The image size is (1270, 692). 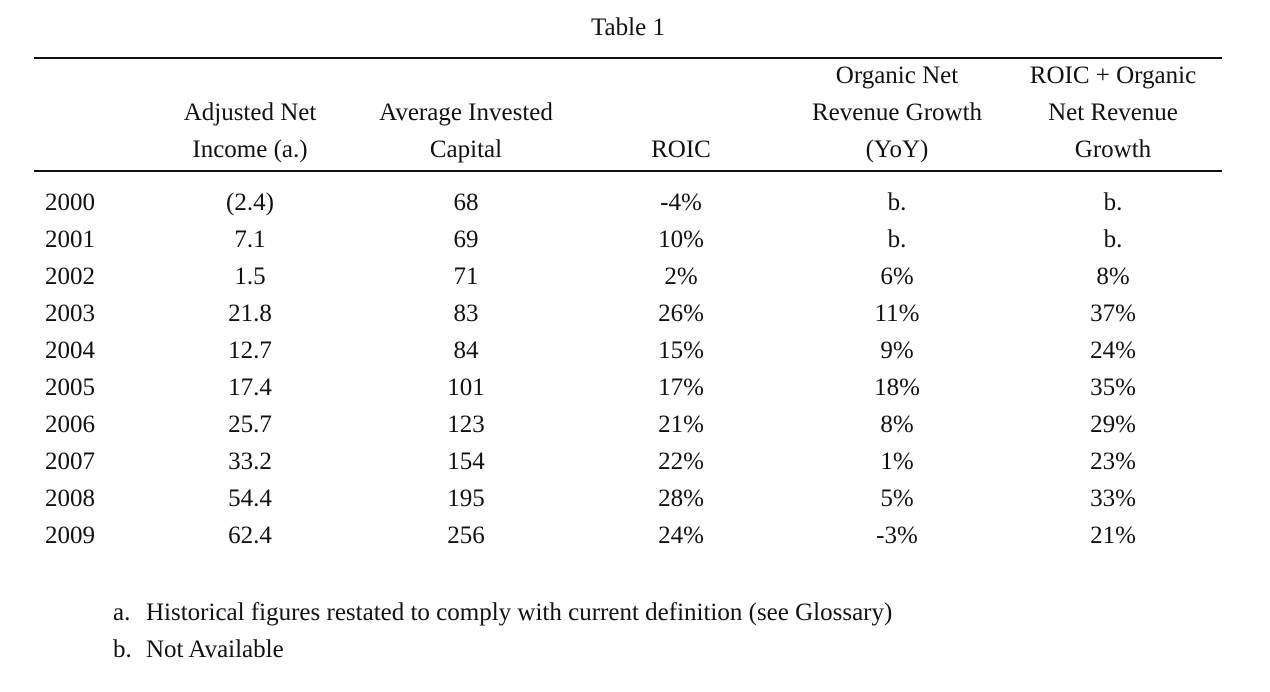 I want to click on organic-growth-cell: 9%, so click(x=897, y=350).